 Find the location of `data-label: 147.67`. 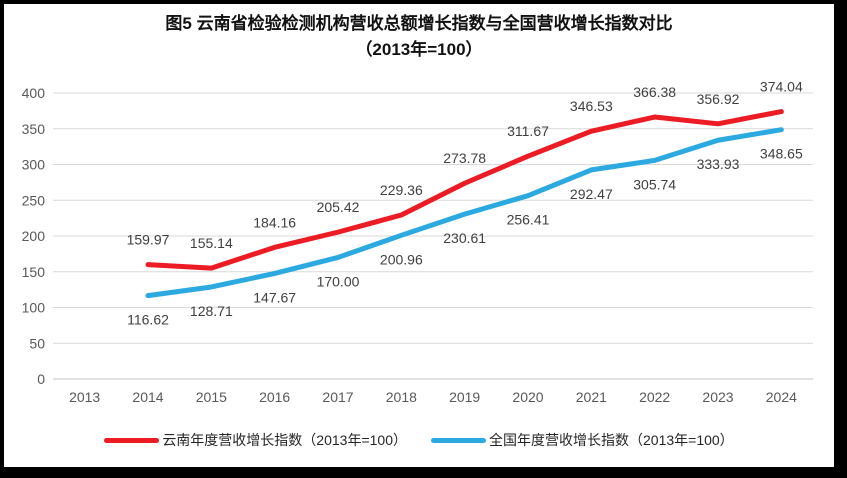

data-label: 147.67 is located at coordinates (274, 297).